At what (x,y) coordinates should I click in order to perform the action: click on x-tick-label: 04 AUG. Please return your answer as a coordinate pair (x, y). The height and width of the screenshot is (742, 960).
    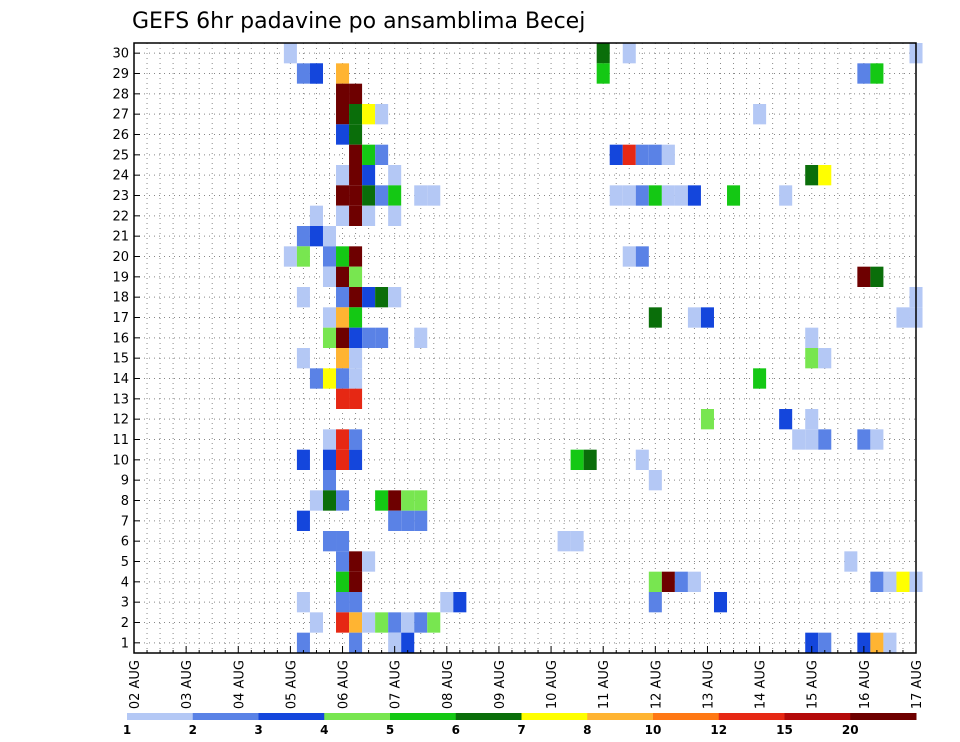
    Looking at the image, I should click on (239, 684).